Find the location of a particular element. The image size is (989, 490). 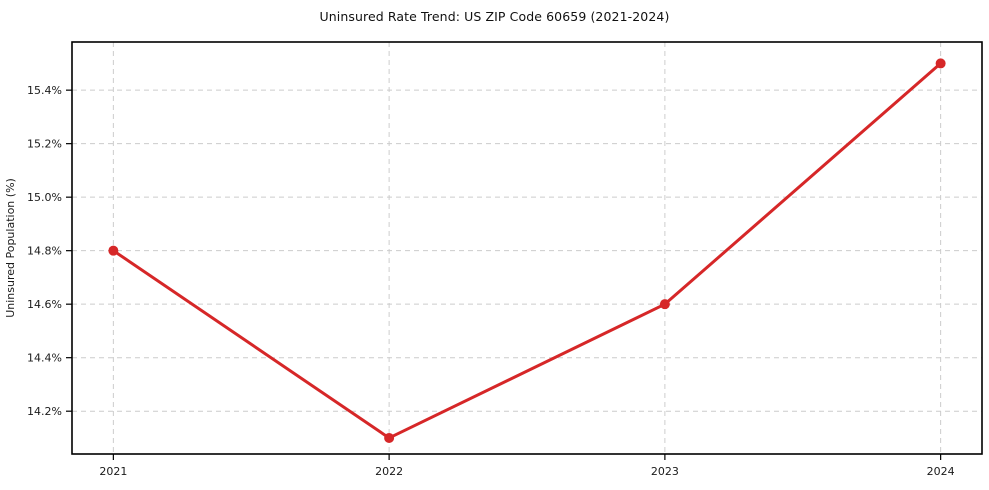

x-tick-label: 2021 is located at coordinates (113, 471).